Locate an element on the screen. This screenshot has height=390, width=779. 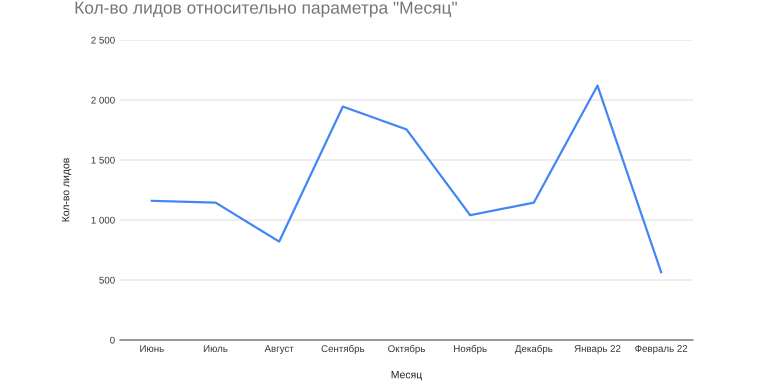
y-tick-label: 1 000 is located at coordinates (103, 220).